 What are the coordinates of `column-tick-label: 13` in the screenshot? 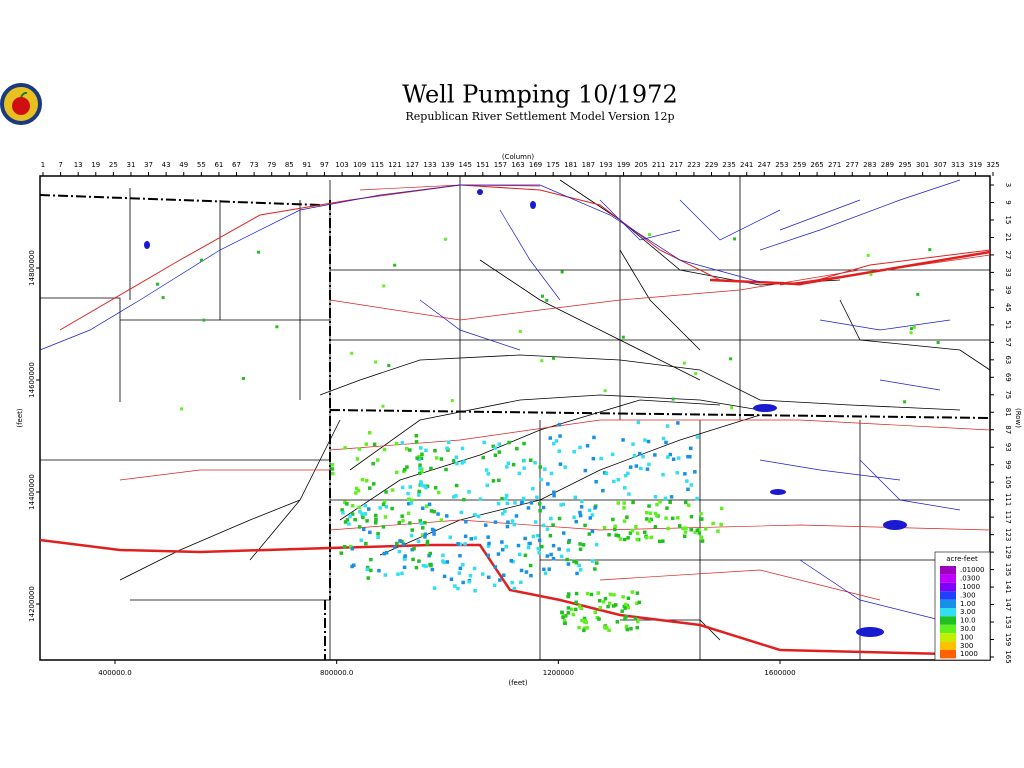 It's located at (78, 165).